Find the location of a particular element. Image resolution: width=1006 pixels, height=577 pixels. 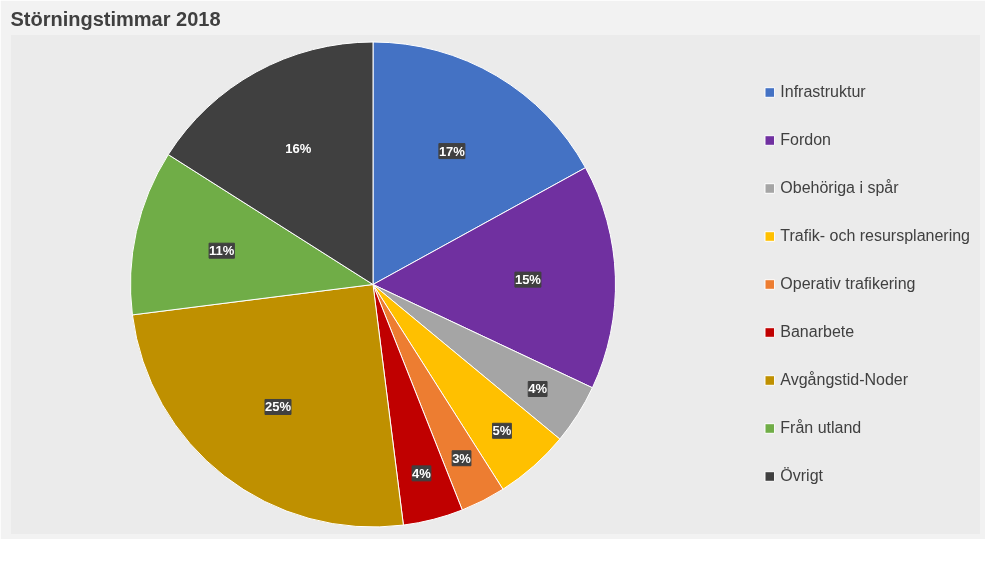

data-label: 16% is located at coordinates (298, 149).